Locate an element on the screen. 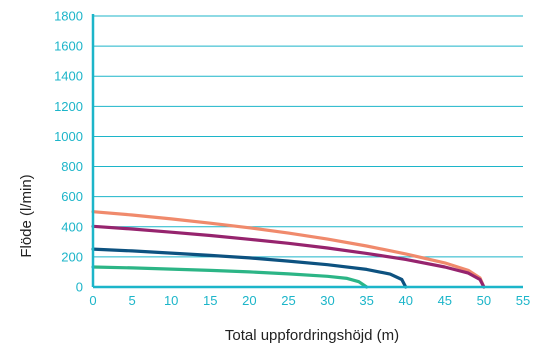 This screenshot has width=554, height=347. y-tick-label: 800 is located at coordinates (72, 166).